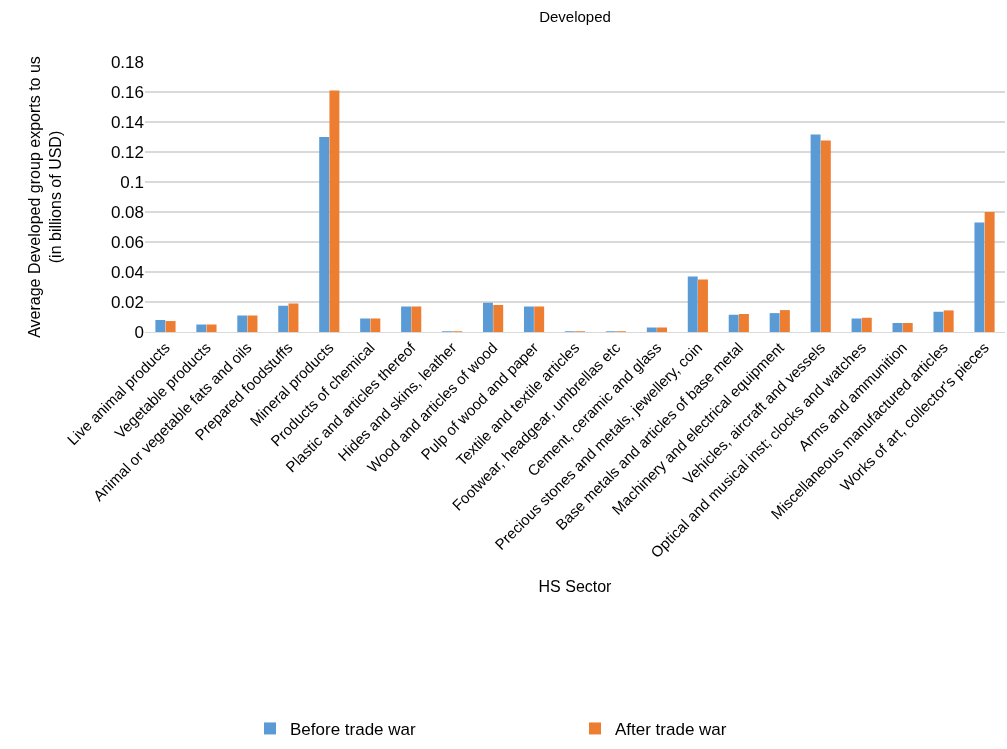  What do you see at coordinates (45, 197) in the screenshot?
I see `y-axis-title: Average Developed group exports to us (in billions of USD)` at bounding box center [45, 197].